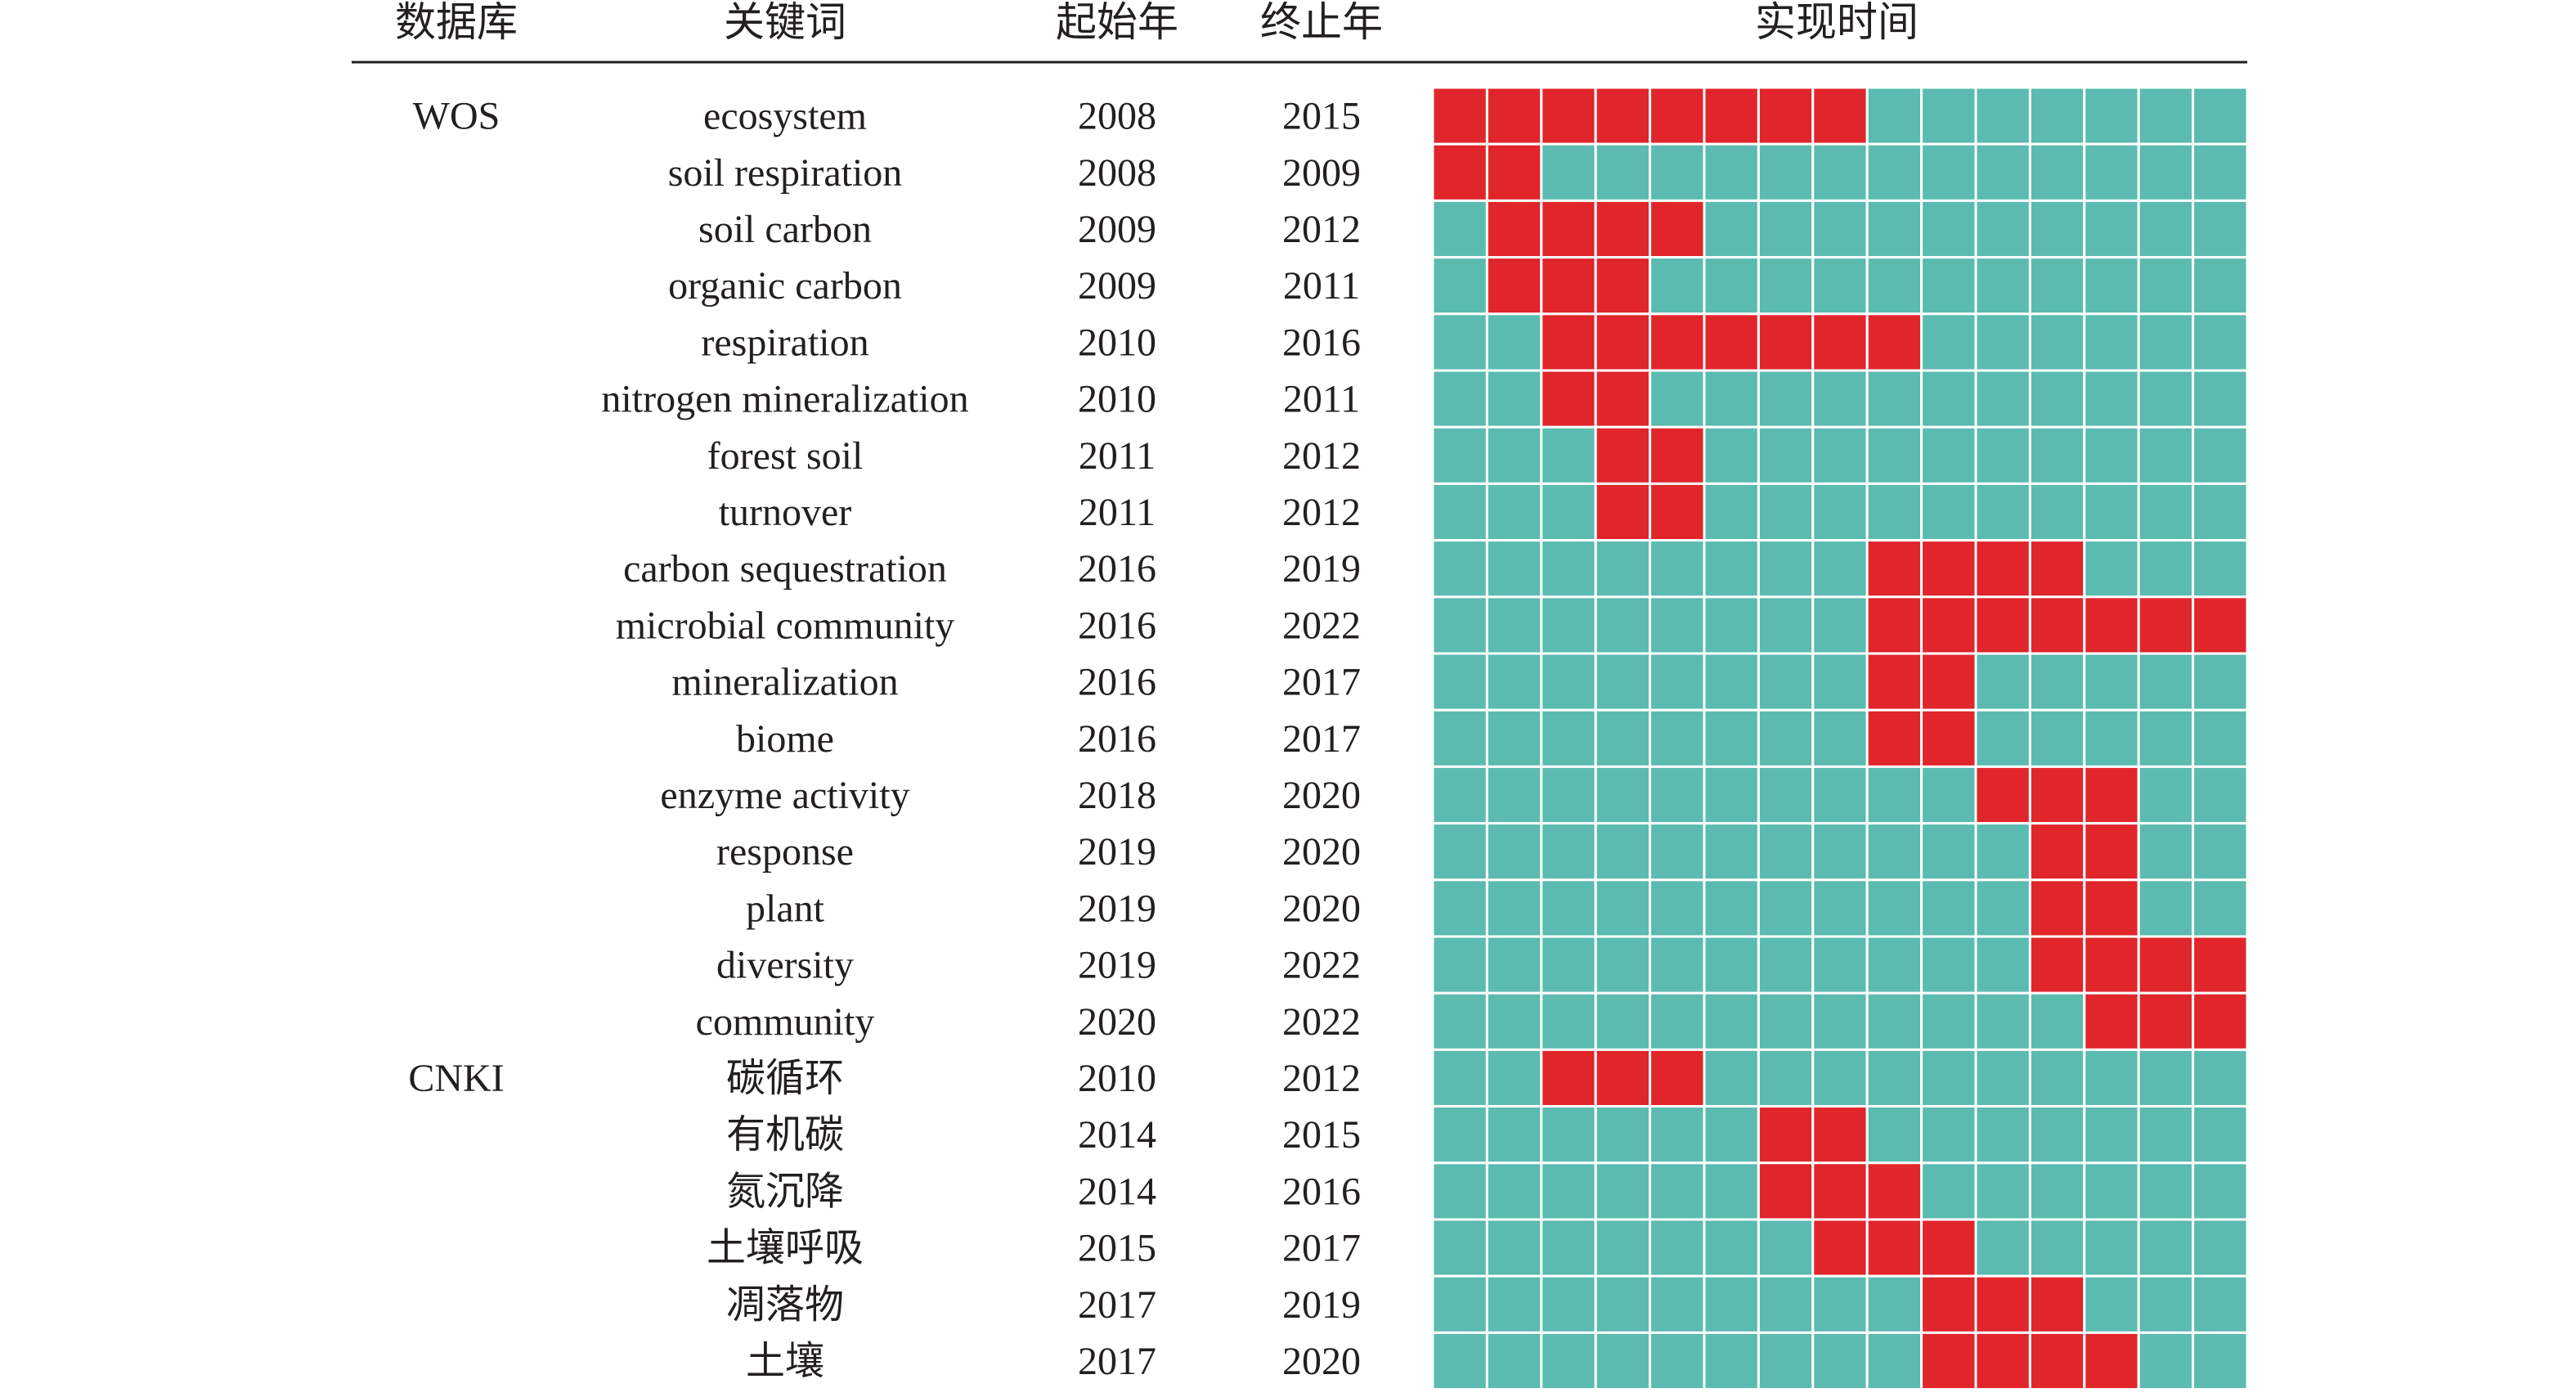 The width and height of the screenshot is (2576, 1397). What do you see at coordinates (1117, 795) in the screenshot?
I see `start-year-label: 2018` at bounding box center [1117, 795].